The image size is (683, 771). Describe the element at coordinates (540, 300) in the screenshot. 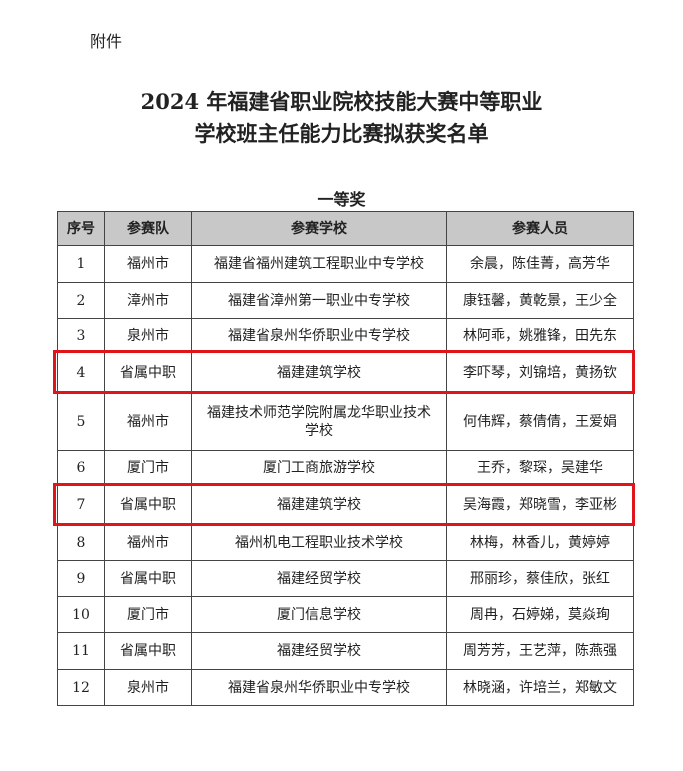

I see `row-members: 康钰馨，黄乾景，王少全` at that location.